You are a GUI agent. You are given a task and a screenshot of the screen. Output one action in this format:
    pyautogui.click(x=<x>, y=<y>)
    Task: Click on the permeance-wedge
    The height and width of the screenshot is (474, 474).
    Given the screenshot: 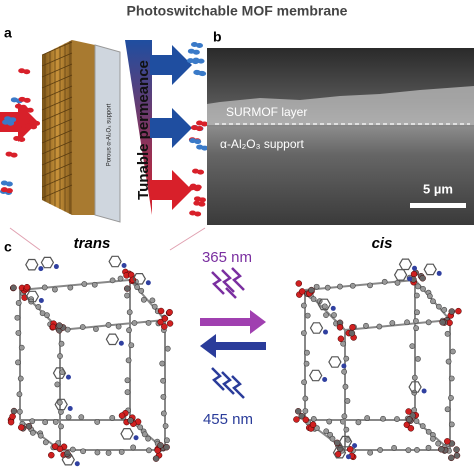 What is the action you would take?
    pyautogui.click(x=138, y=127)
    